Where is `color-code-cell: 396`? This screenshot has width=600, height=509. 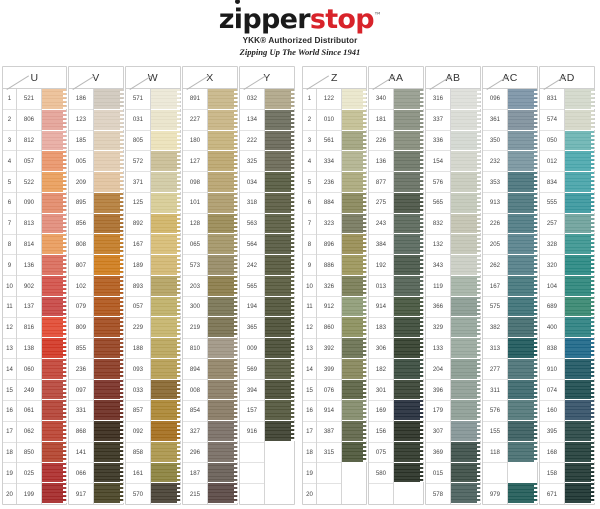
color-code-cell: 396 is located at coordinates (438, 390).